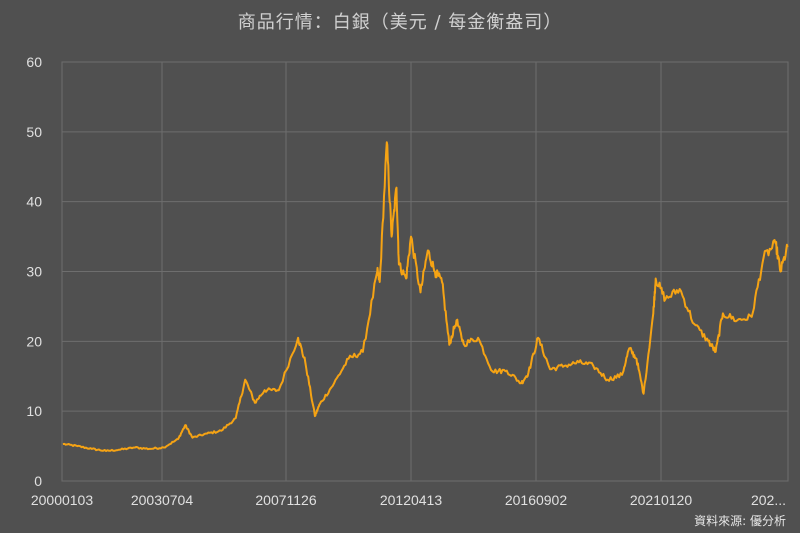 The image size is (800, 533). What do you see at coordinates (62, 500) in the screenshot?
I see `x-tick-label: 20000103` at bounding box center [62, 500].